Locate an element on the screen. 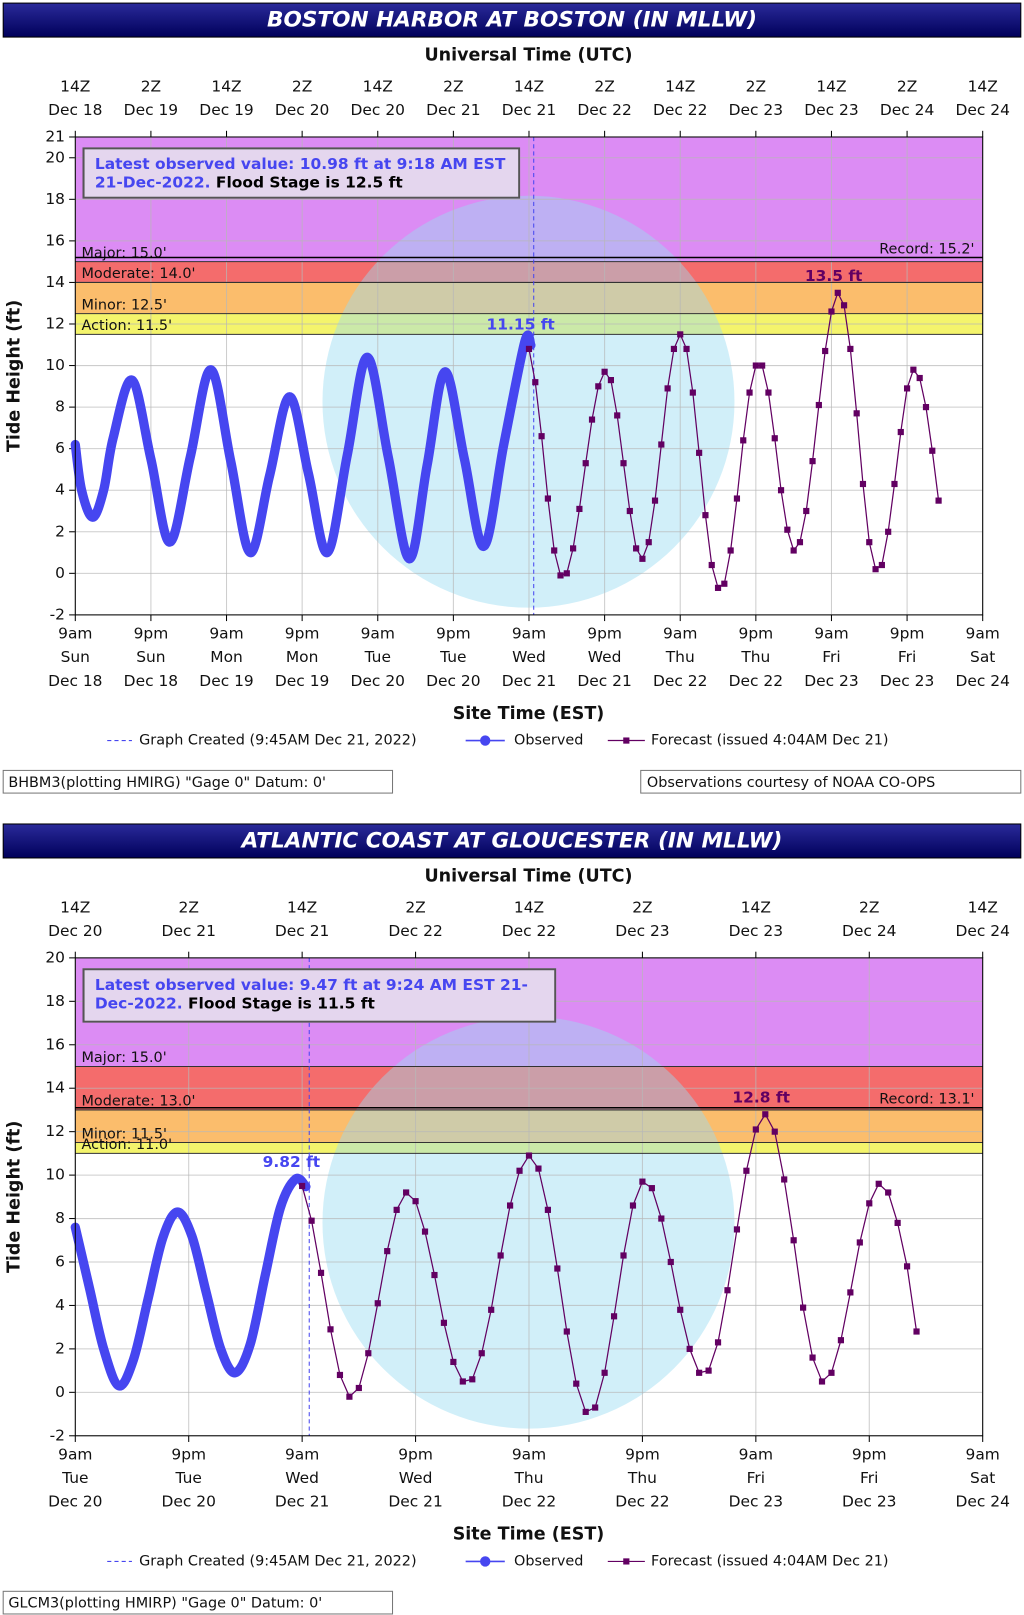 This screenshot has height=1615, width=1024. x-tick-label: 9am Sun Dec 18 is located at coordinates (75, 656).